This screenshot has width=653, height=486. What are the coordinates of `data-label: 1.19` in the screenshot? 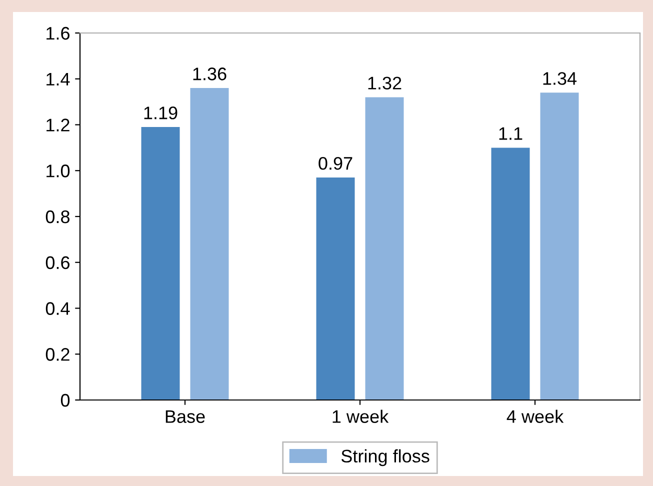 It's located at (161, 113).